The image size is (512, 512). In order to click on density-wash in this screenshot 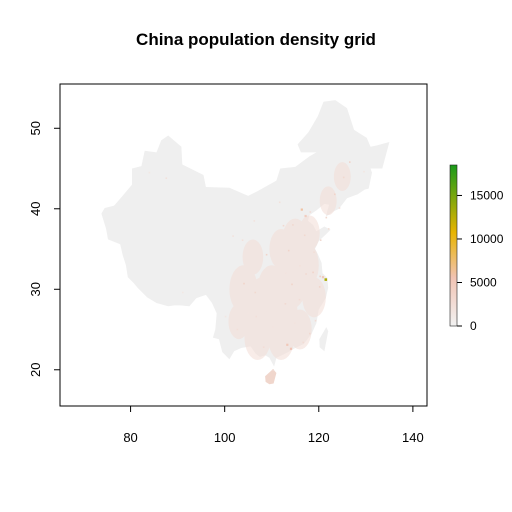, I will do `click(289, 261)`.